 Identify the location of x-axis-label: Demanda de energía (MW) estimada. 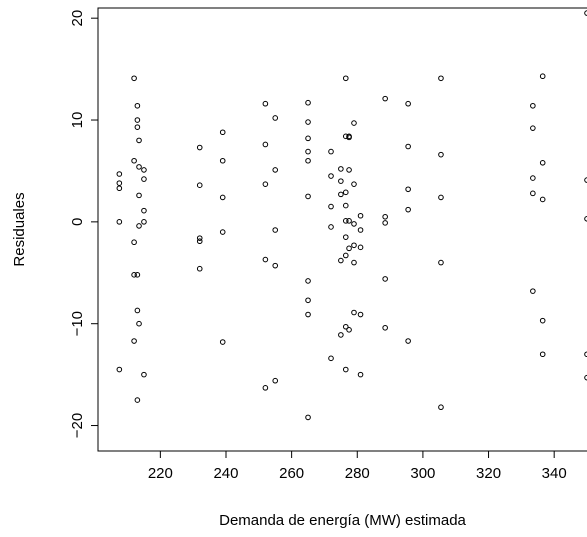
(342, 520).